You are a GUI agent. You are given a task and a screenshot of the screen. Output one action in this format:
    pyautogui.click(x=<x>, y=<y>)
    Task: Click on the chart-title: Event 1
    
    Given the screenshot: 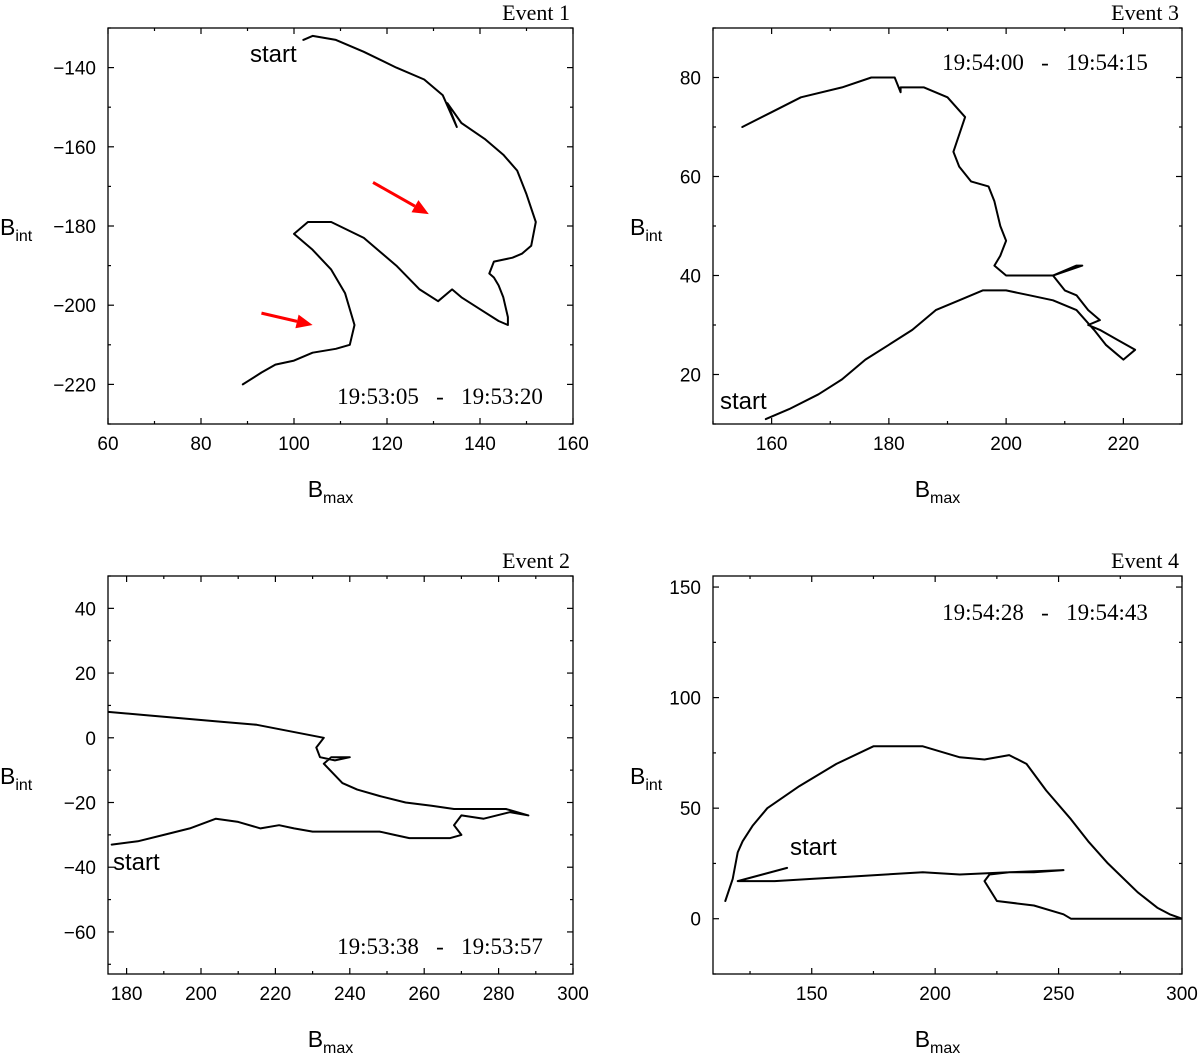 What is the action you would take?
    pyautogui.click(x=536, y=12)
    